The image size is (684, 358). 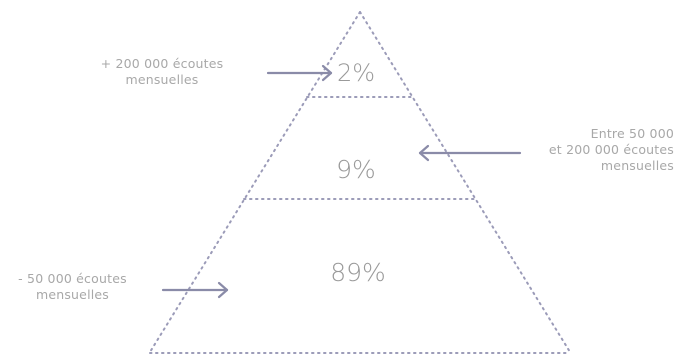 I want to click on tier-middle-label-line2: et 200 000 écoutes, so click(x=611, y=149).